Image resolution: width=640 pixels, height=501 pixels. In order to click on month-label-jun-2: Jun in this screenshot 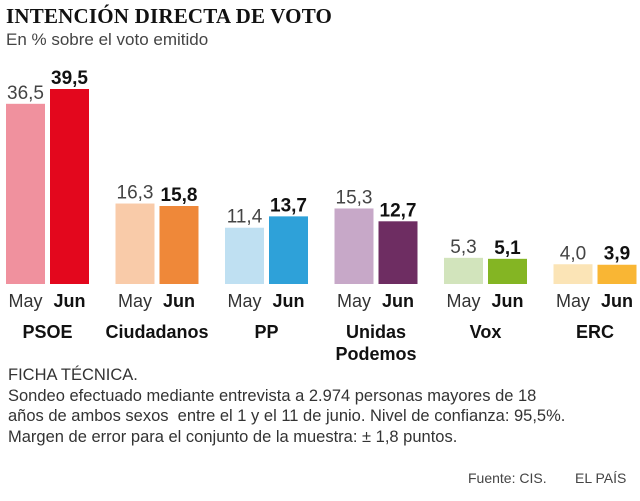, I will do `click(179, 301)`.